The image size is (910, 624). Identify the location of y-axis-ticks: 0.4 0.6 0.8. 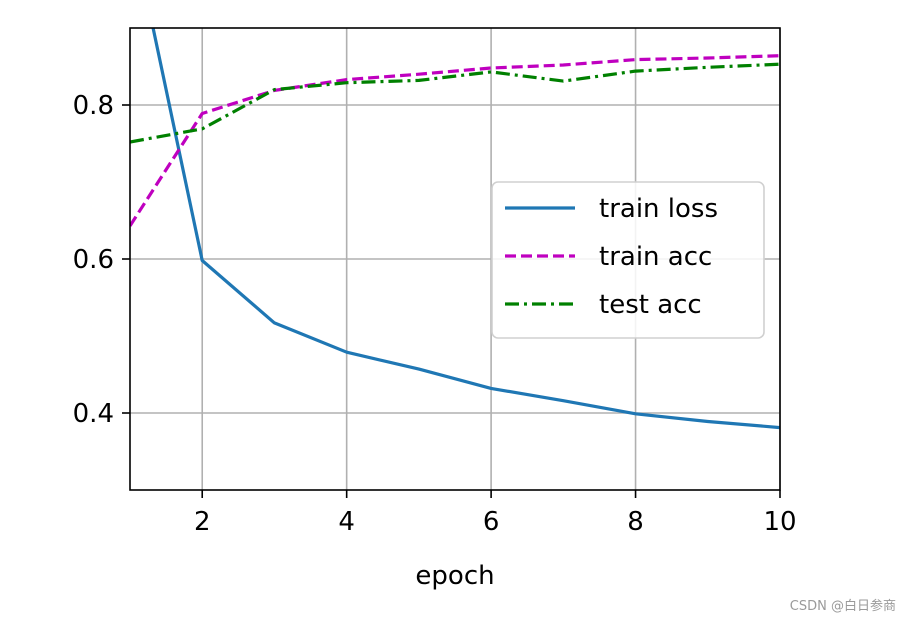
(101, 260).